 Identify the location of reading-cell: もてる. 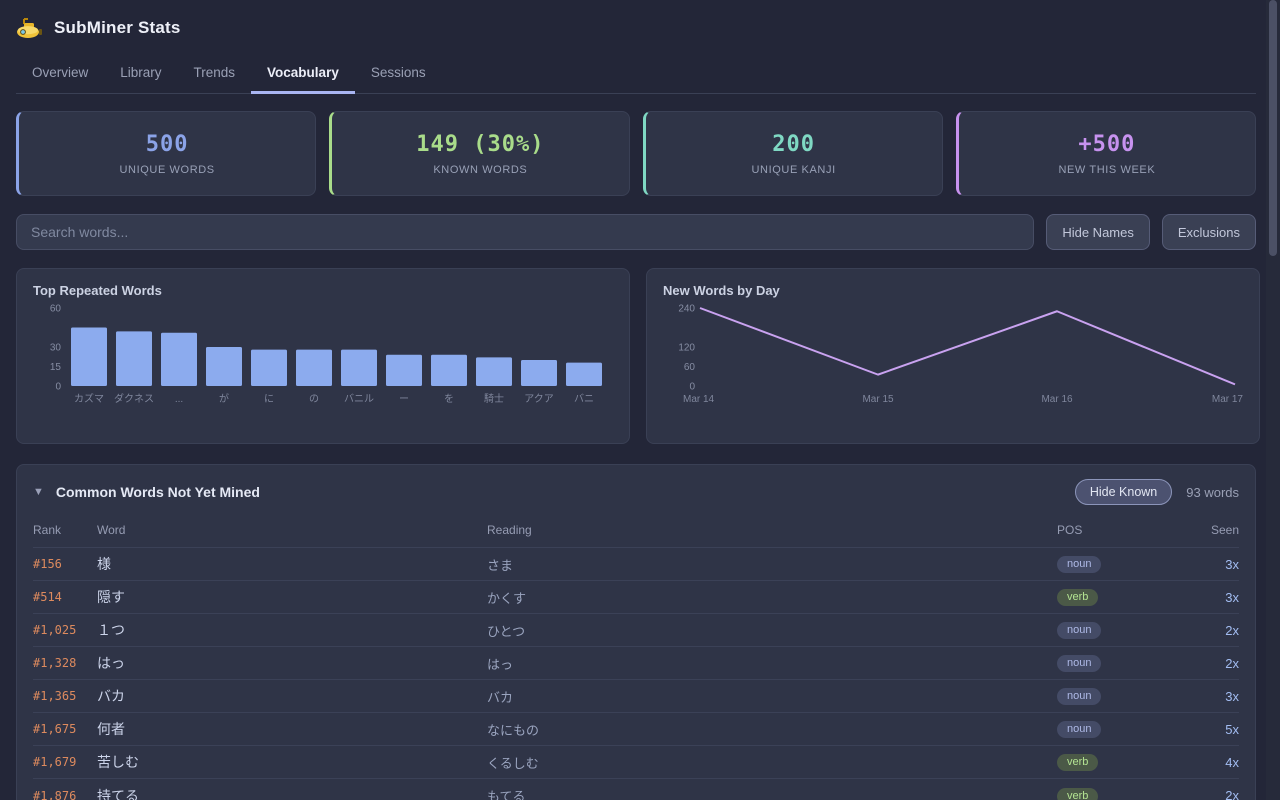
(506, 794).